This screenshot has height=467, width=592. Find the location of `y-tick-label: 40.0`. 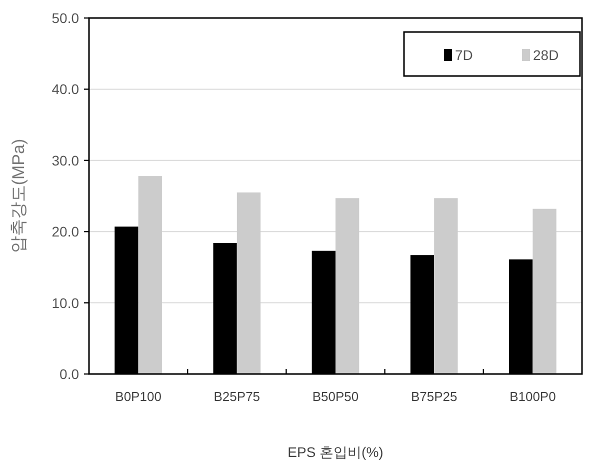

y-tick-label: 40.0 is located at coordinates (66, 89).